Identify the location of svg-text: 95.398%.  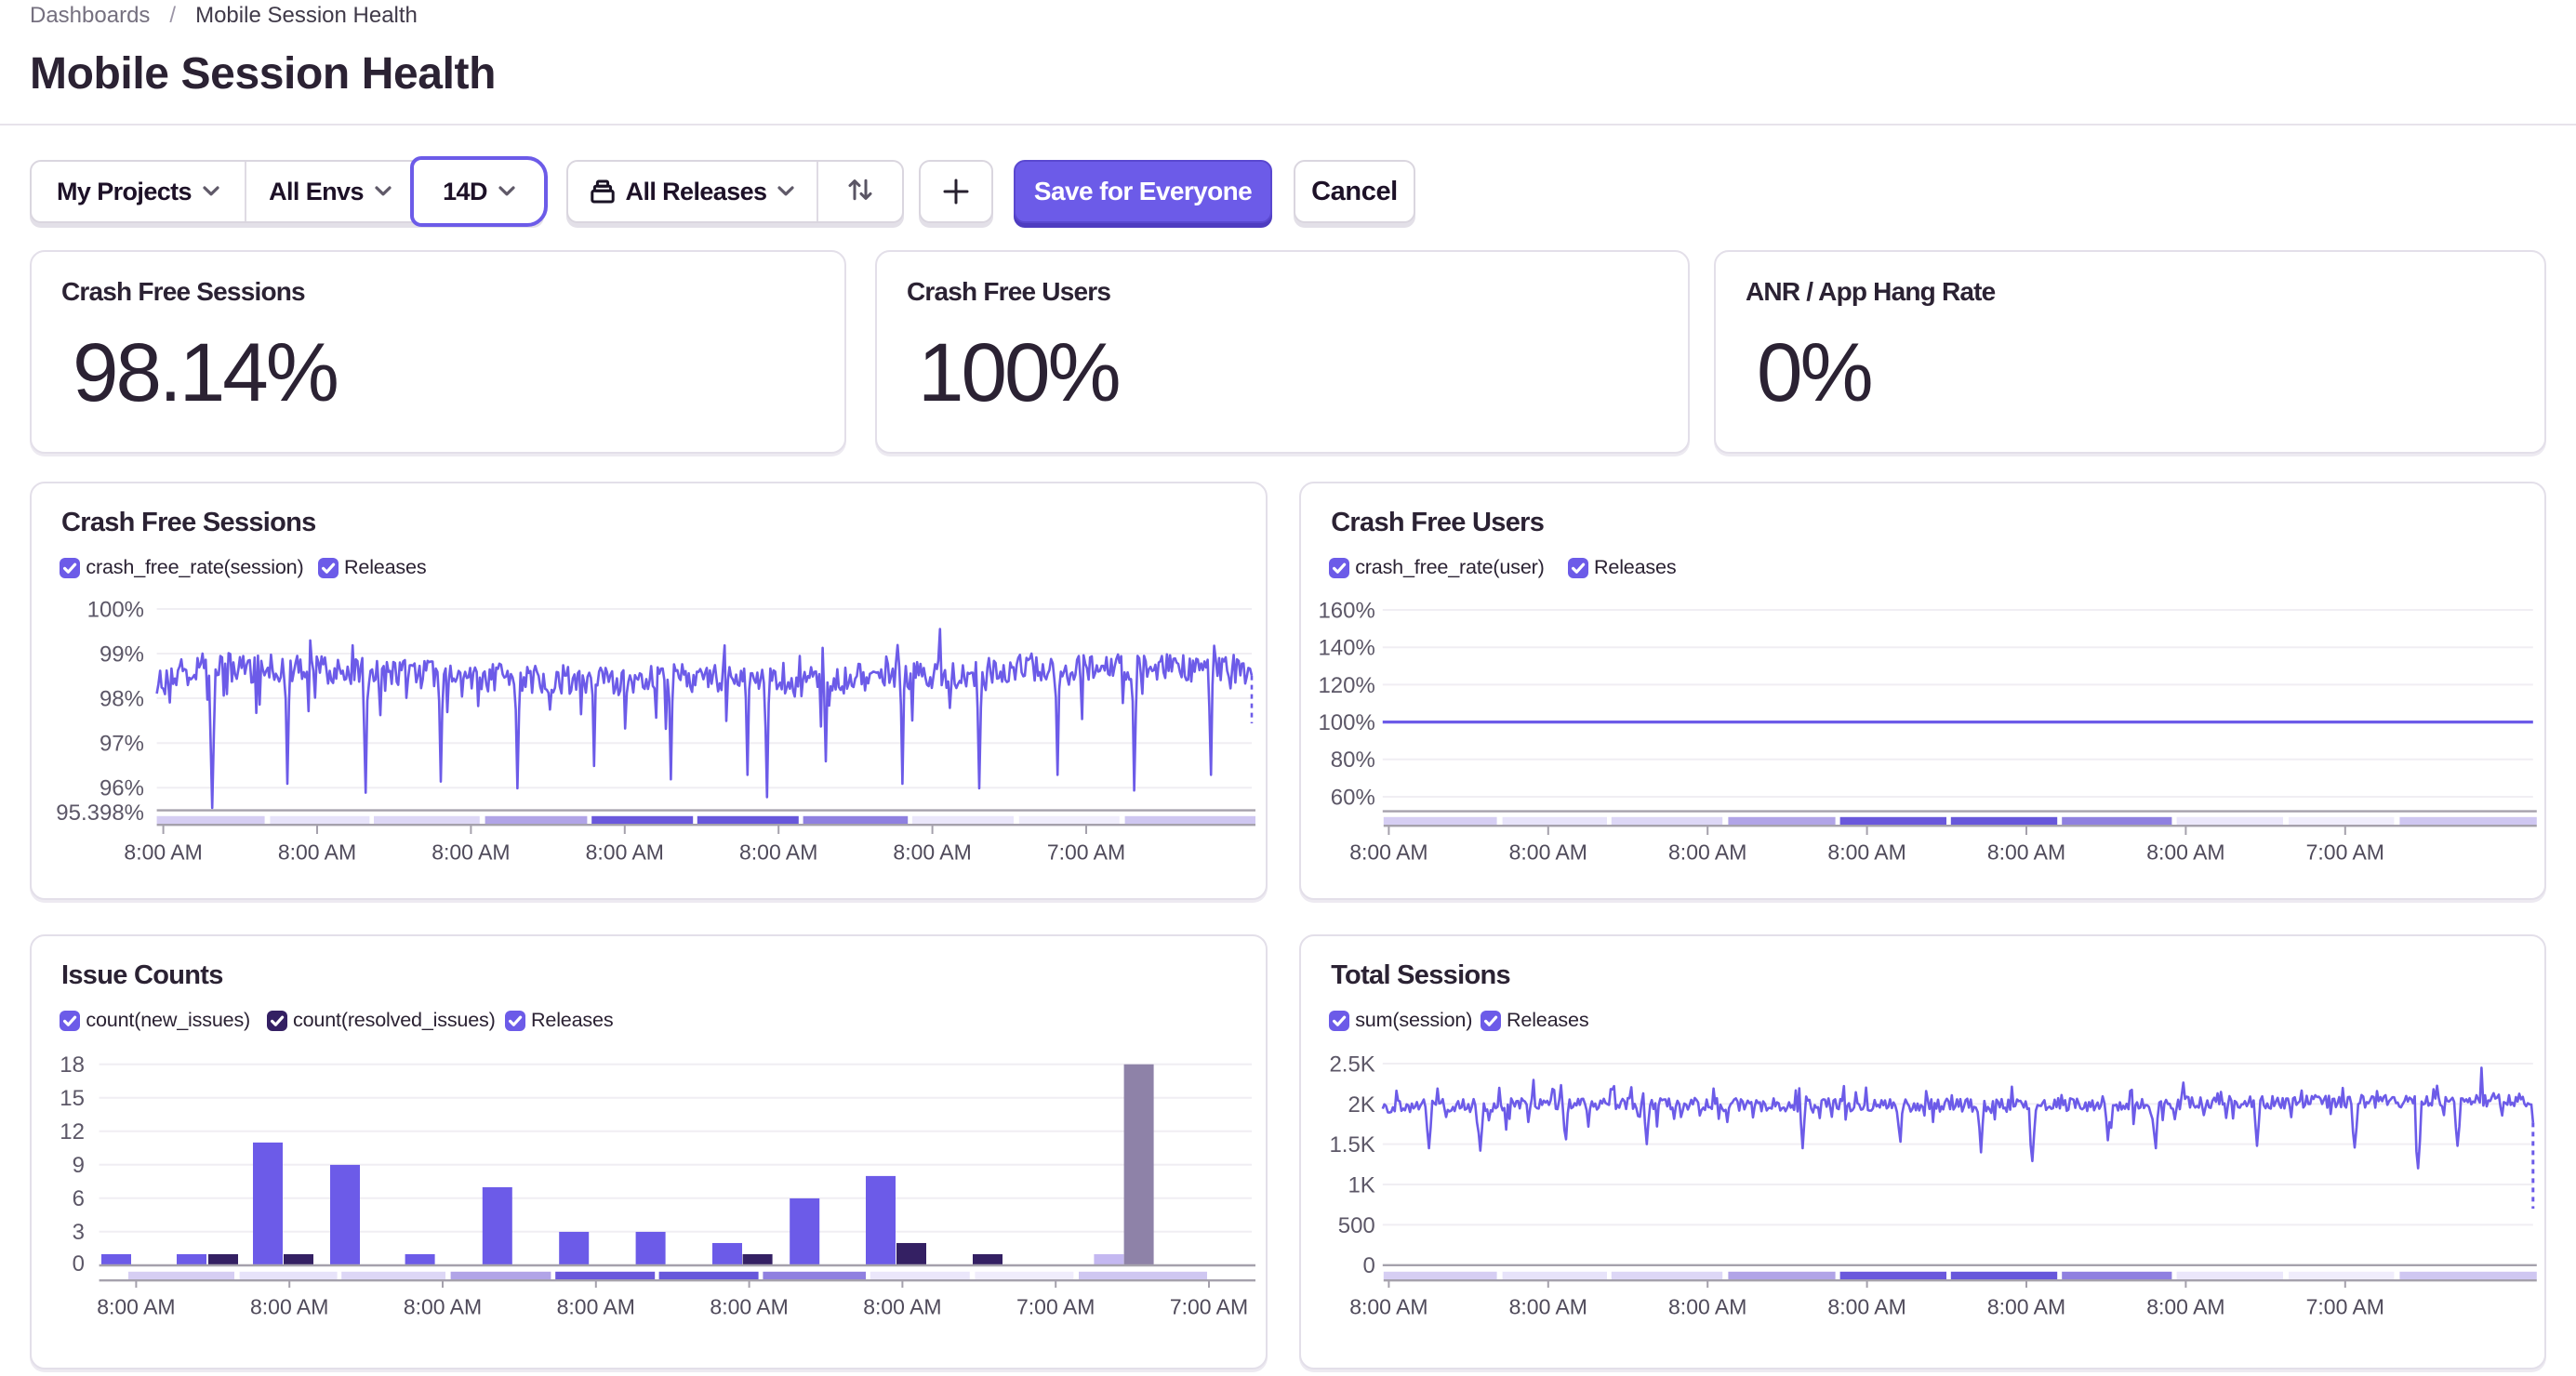
(100, 813).